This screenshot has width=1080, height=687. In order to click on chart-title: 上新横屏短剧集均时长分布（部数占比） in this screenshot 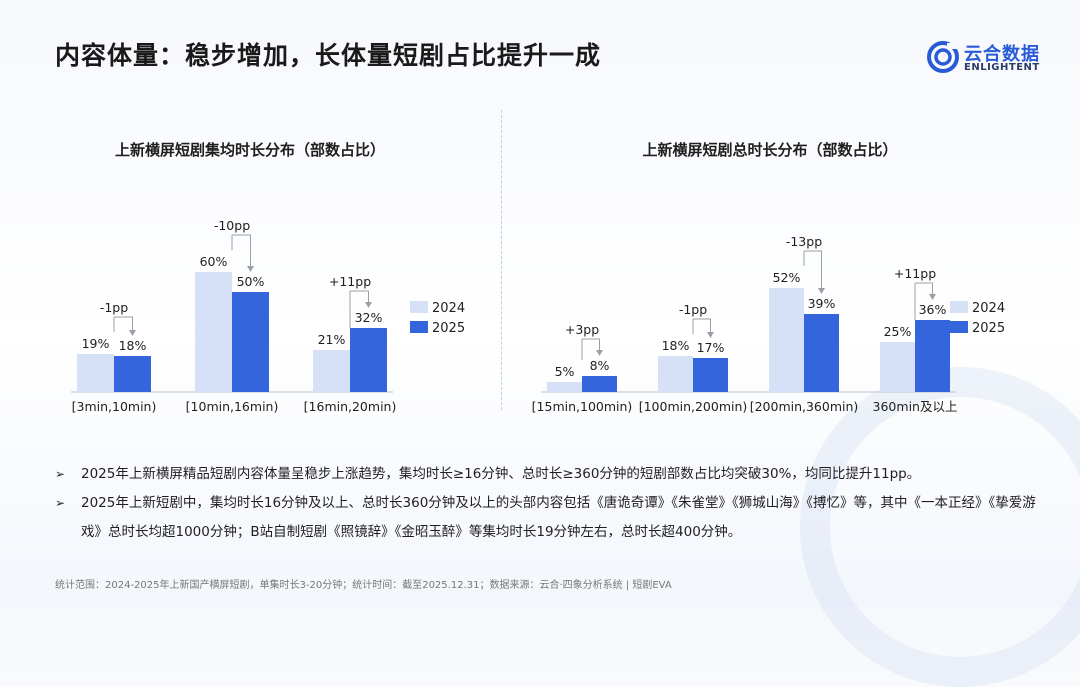, I will do `click(250, 150)`.